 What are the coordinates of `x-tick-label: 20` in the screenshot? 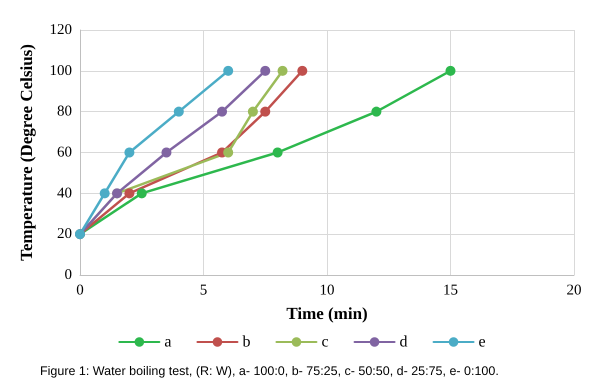 It's located at (574, 290).